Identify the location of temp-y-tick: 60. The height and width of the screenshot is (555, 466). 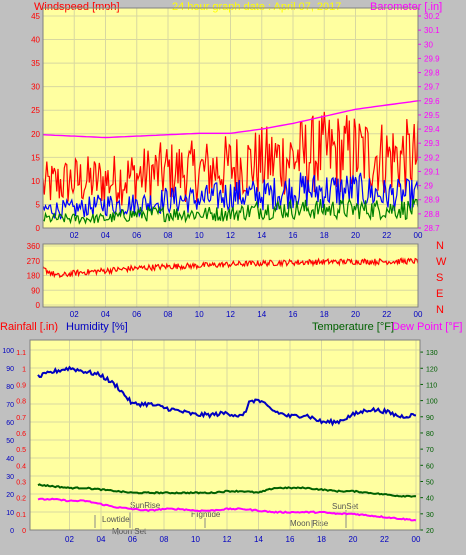
(430, 466).